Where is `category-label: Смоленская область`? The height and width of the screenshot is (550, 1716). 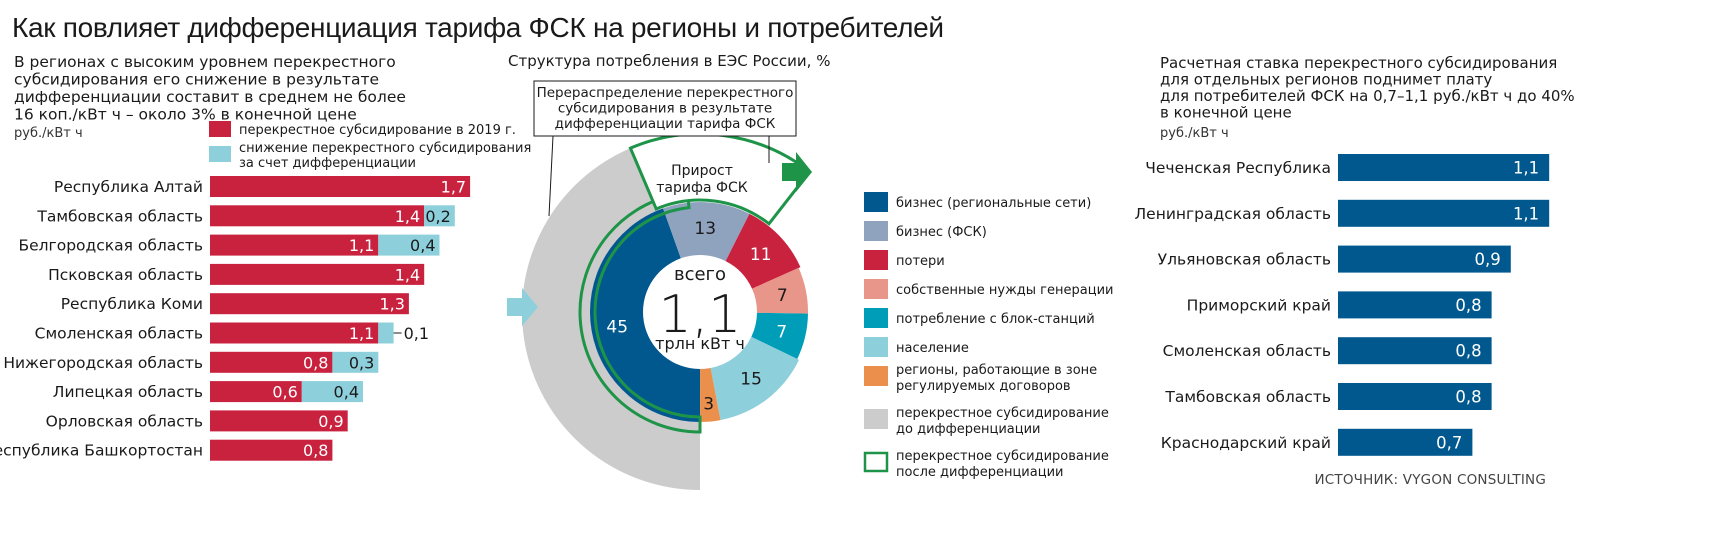 category-label: Смоленская область is located at coordinates (119, 334).